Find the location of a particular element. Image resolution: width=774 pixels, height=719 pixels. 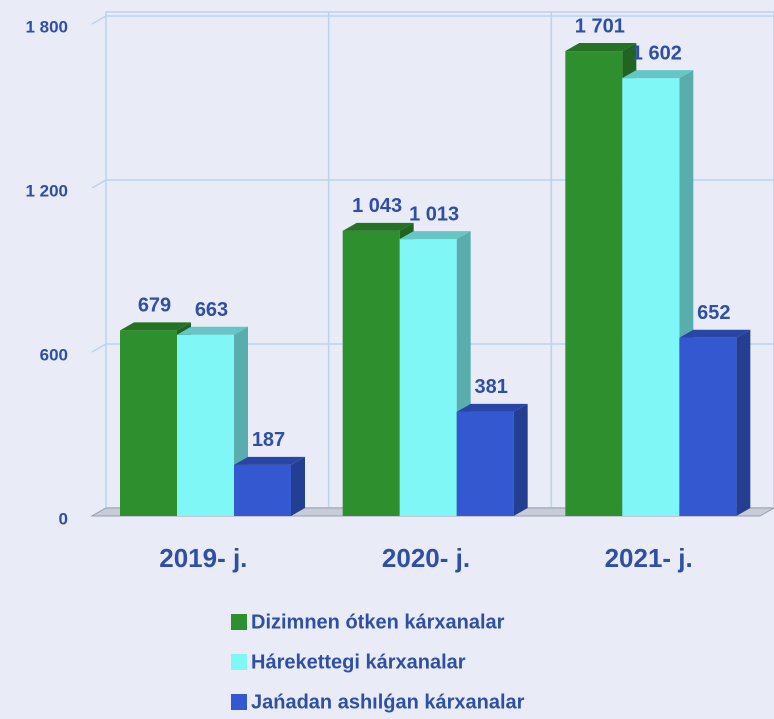

value-label: 652 is located at coordinates (713, 313).